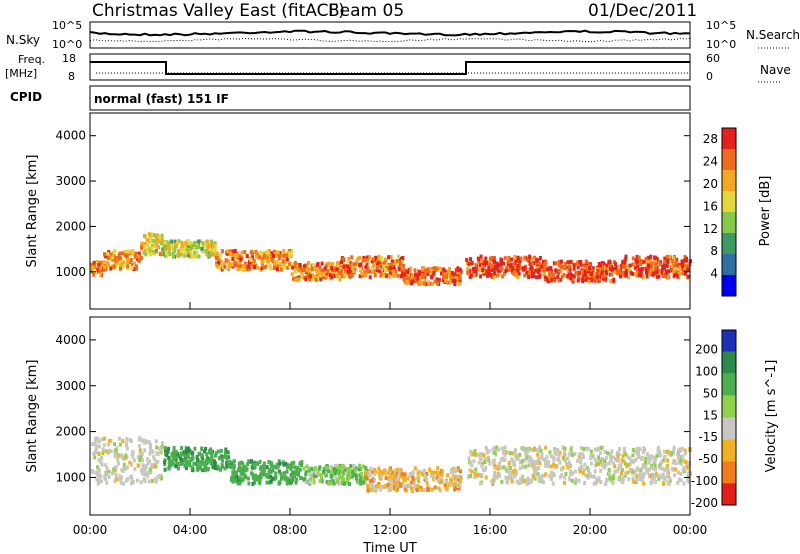 This screenshot has width=800, height=554. What do you see at coordinates (708, 437) in the screenshot?
I see `colorbar-tick-label: -15` at bounding box center [708, 437].